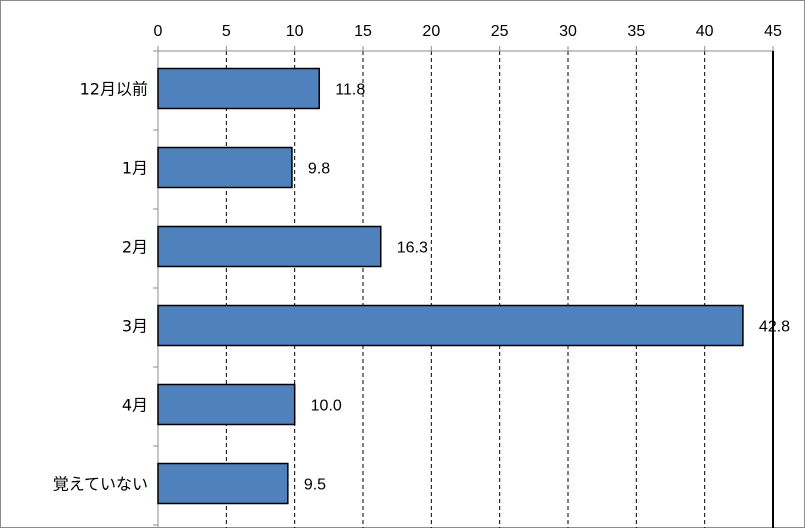 This screenshot has height=528, width=805. What do you see at coordinates (135, 326) in the screenshot?
I see `category-label: 3月` at bounding box center [135, 326].